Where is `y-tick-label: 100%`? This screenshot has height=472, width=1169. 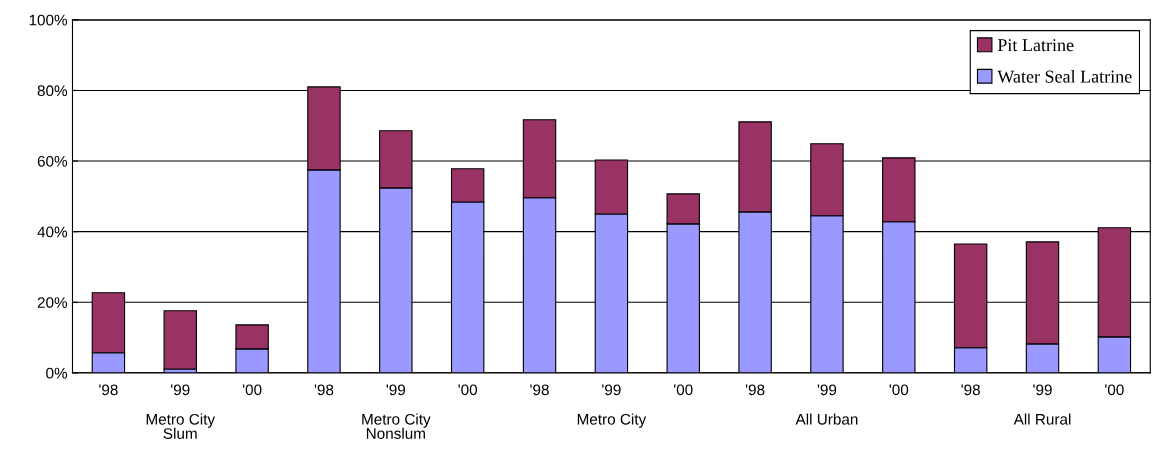 y-tick-label: 100% is located at coordinates (48, 20).